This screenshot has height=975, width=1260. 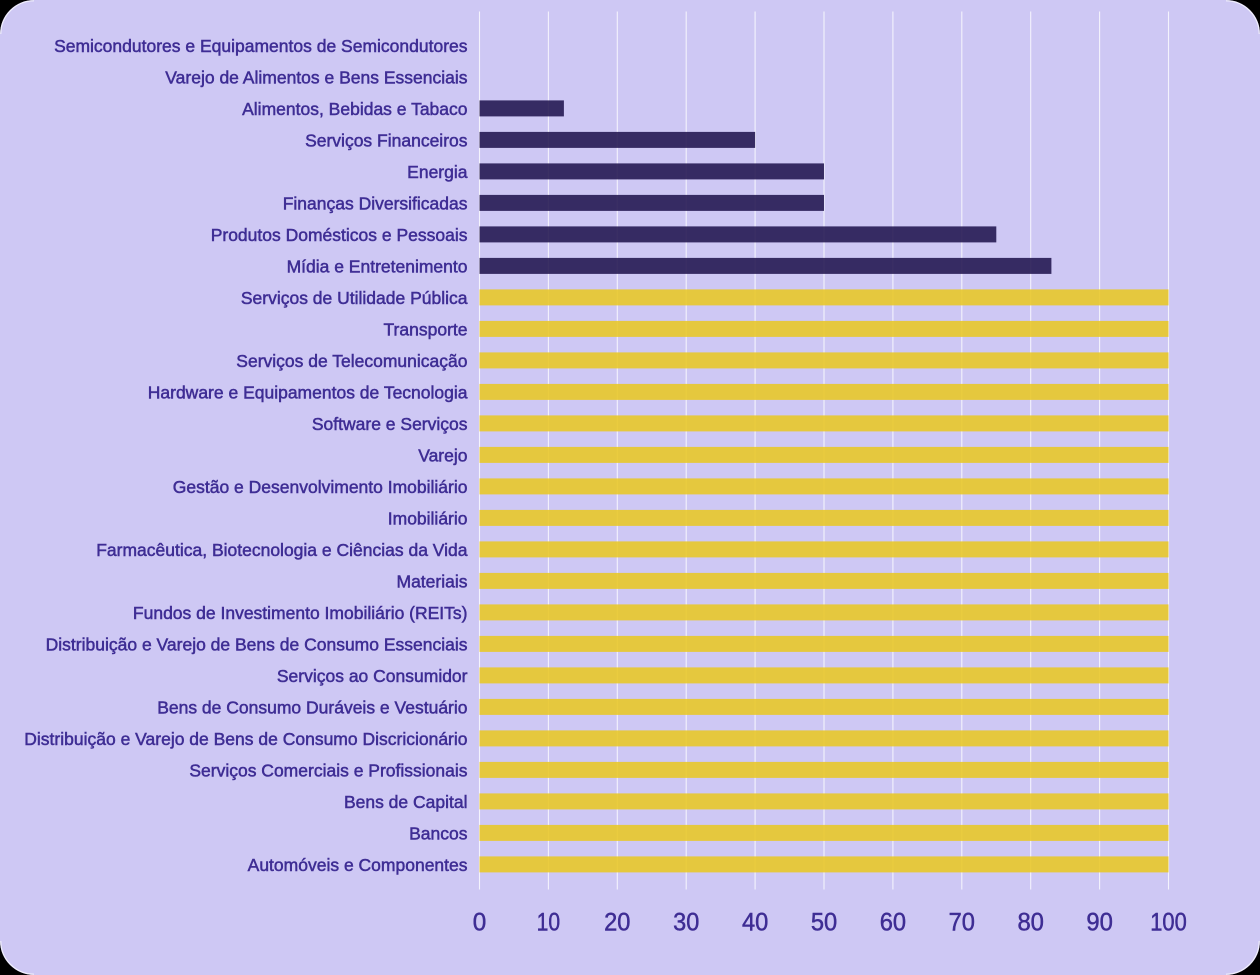 I want to click on svg-text:Serviços Comerciais e Profissi: Serviços Comerciais e Profissionais, so click(x=328, y=770).